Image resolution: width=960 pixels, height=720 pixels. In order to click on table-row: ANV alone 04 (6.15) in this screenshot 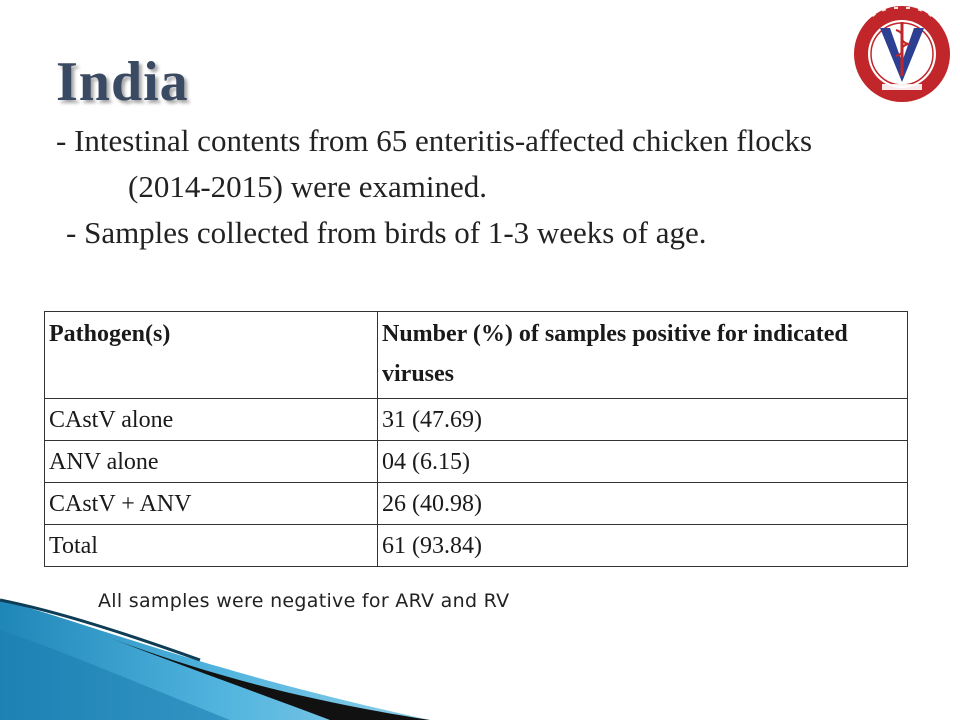, I will do `click(476, 461)`.